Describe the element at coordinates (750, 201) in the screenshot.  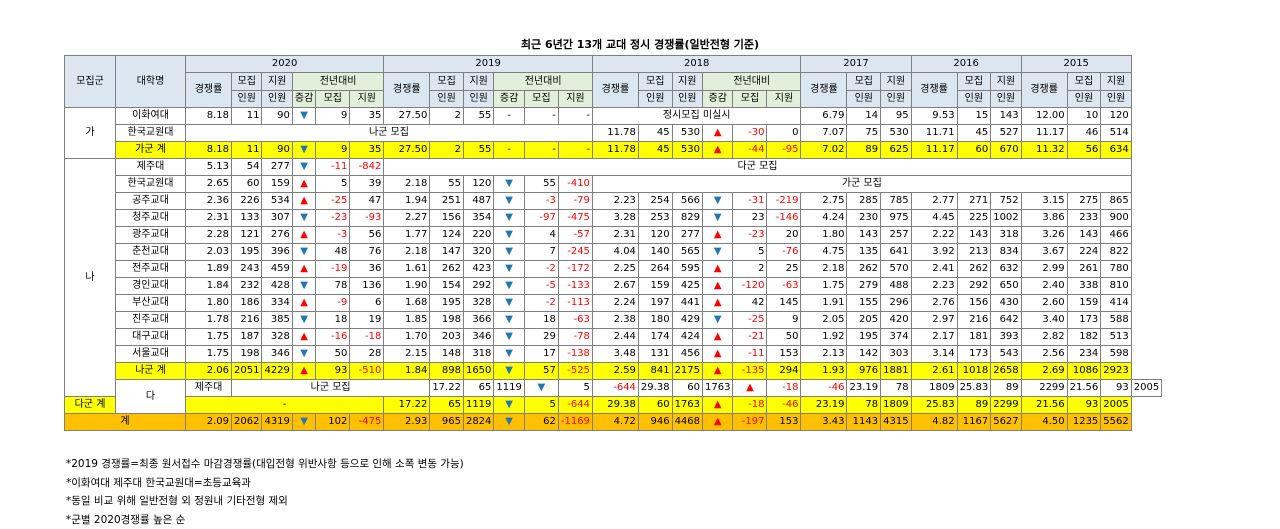
I see `table-cell: -31` at that location.